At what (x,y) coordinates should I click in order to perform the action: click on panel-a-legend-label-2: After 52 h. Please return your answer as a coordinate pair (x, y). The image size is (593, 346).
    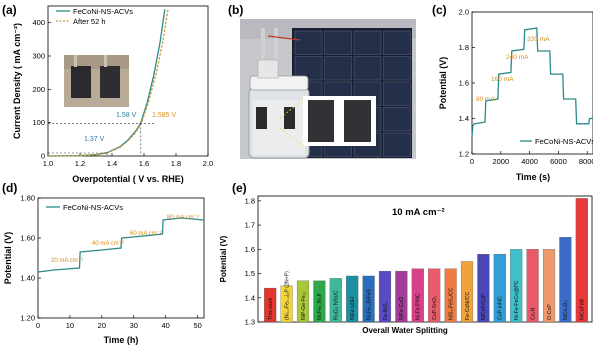
    Looking at the image, I should click on (89, 21).